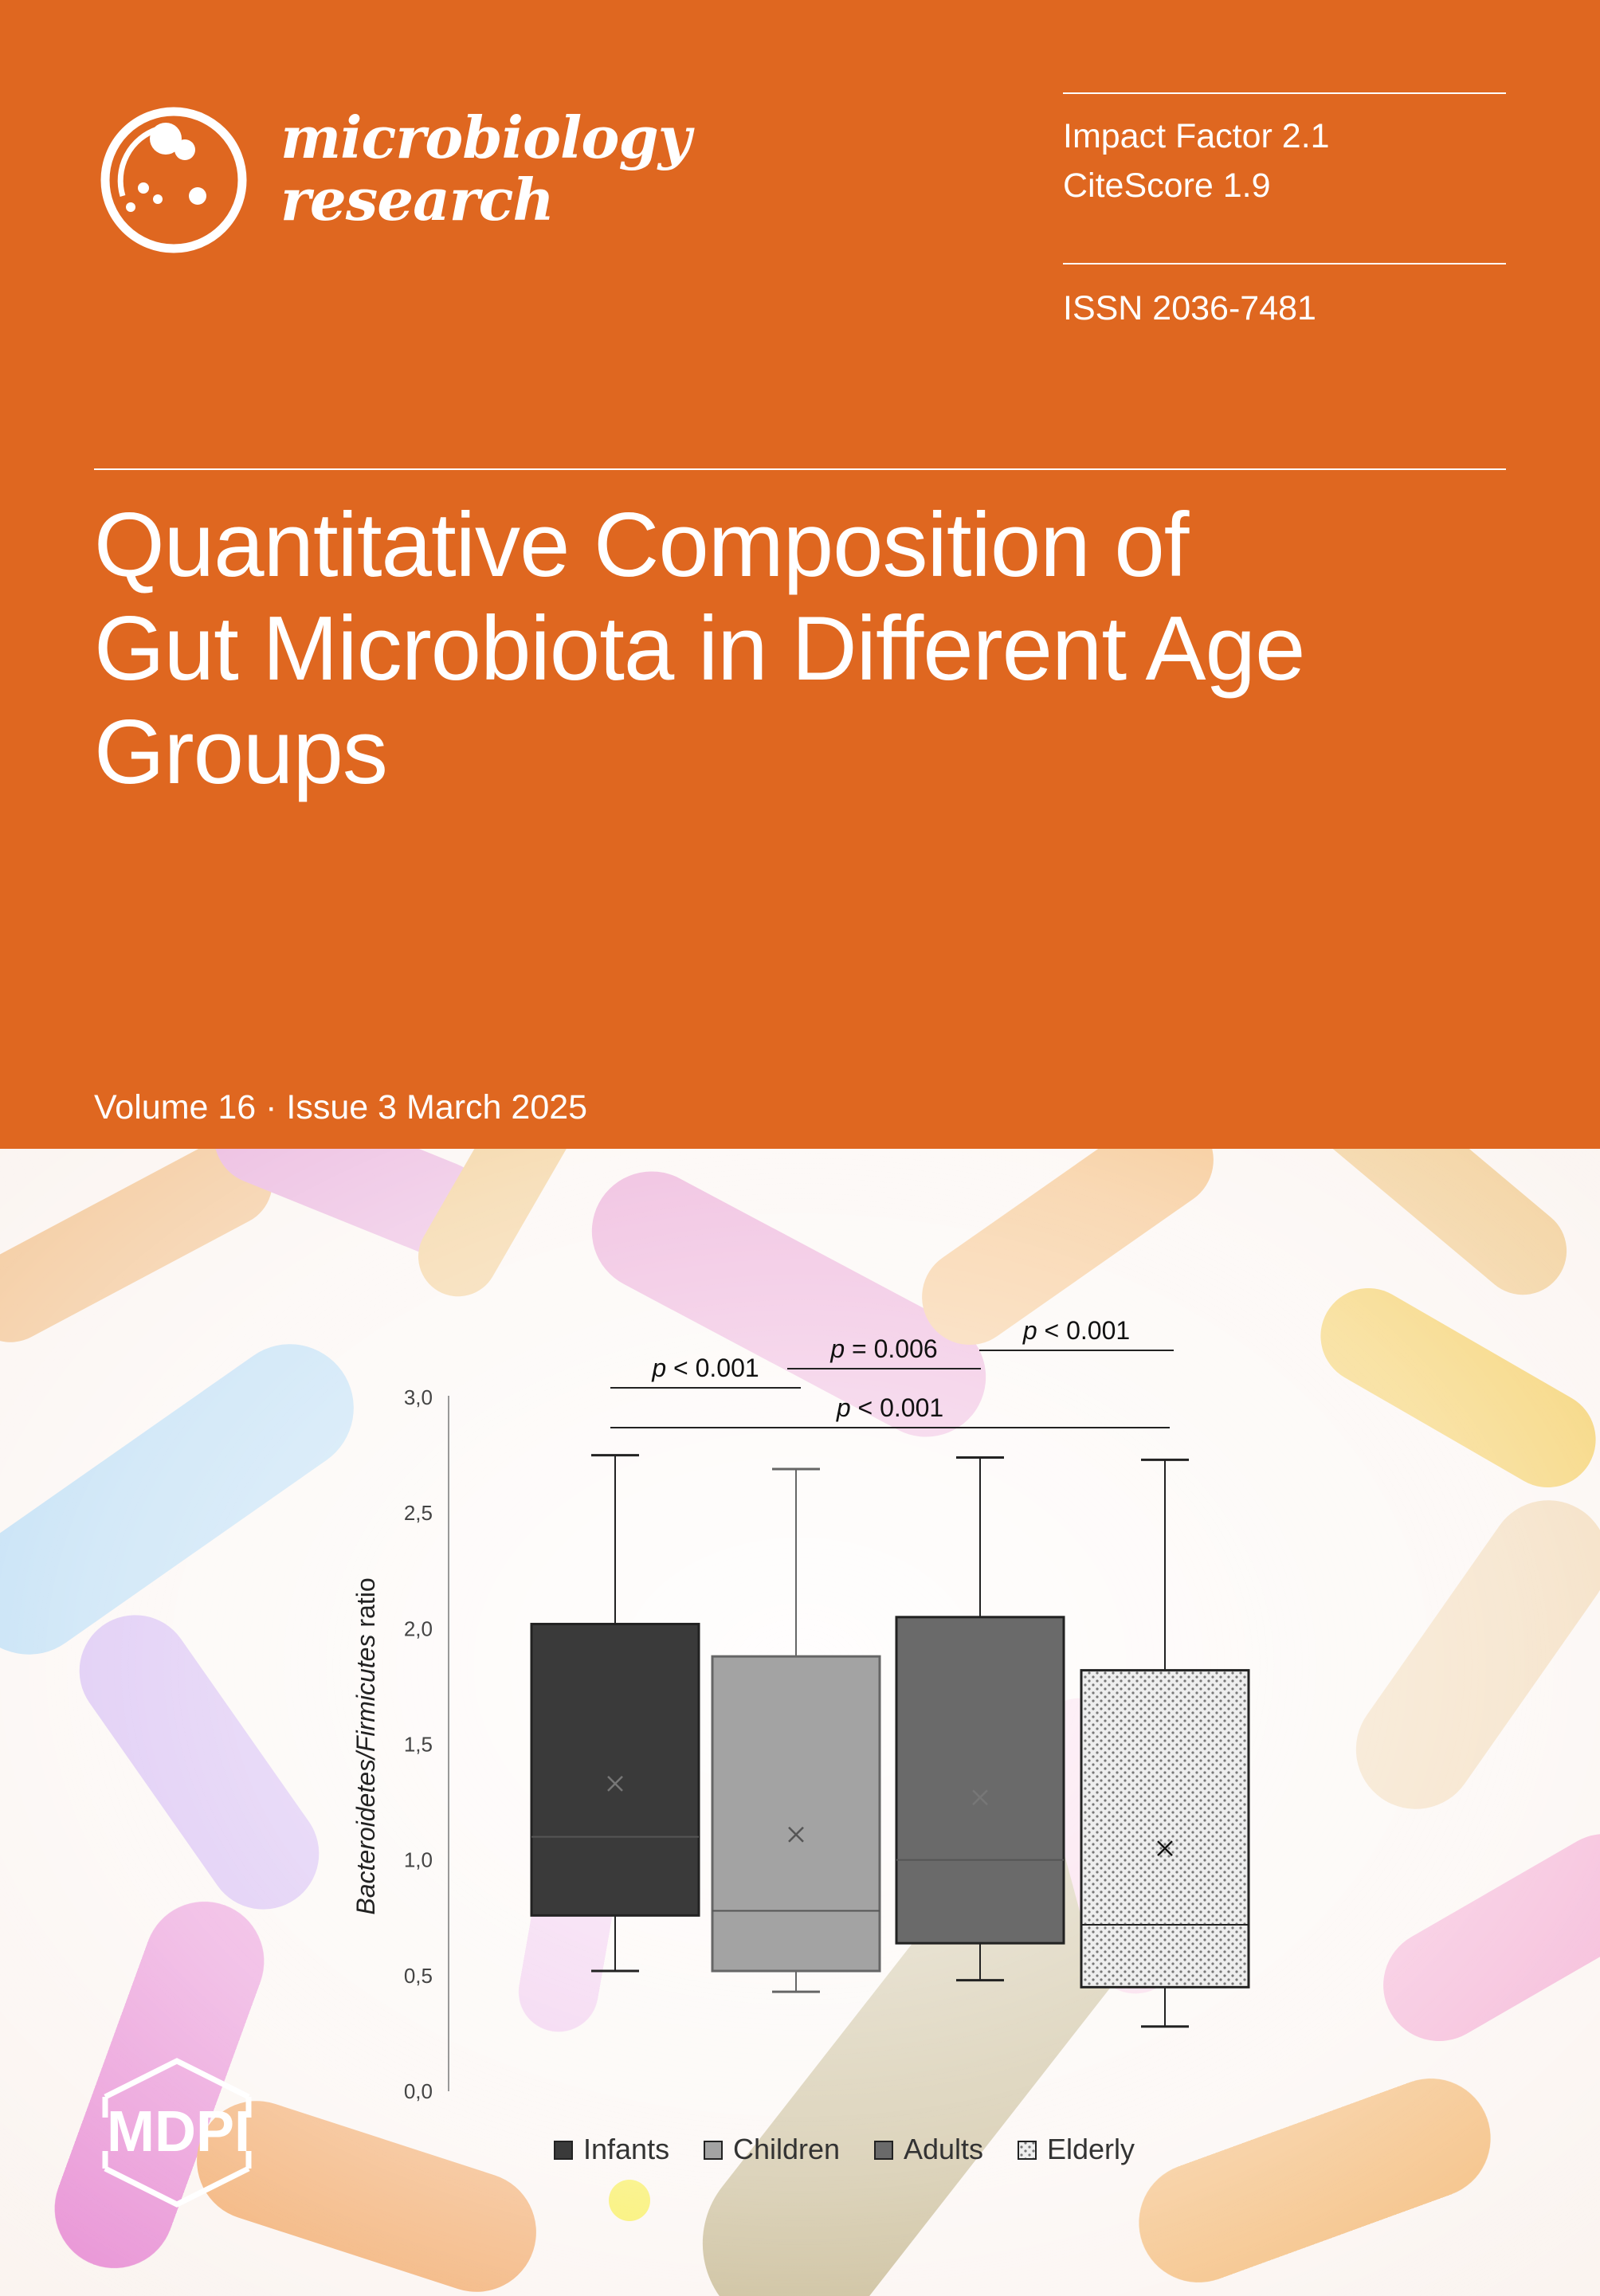 The image size is (1600, 2296). I want to click on y-tick-label: 0,0, so click(418, 2091).